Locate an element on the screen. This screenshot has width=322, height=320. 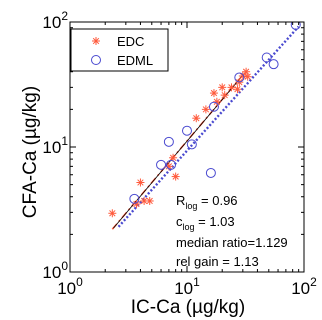
legend-circle-edml is located at coordinates (96, 60).